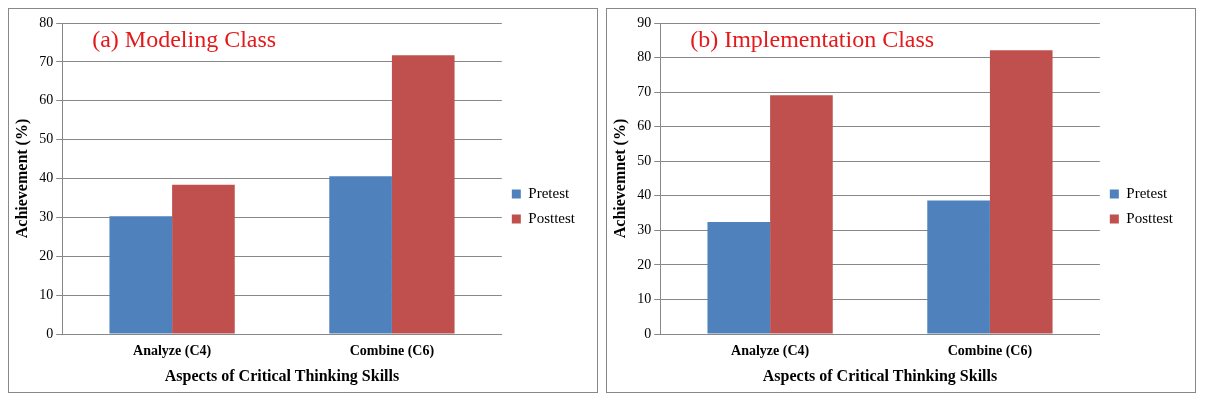 The image size is (1214, 407). Describe the element at coordinates (644, 22) in the screenshot. I see `y-tick-label: 90` at that location.